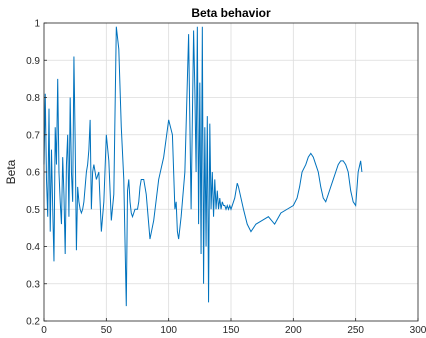  I want to click on x-tick-label: 200, so click(293, 330).